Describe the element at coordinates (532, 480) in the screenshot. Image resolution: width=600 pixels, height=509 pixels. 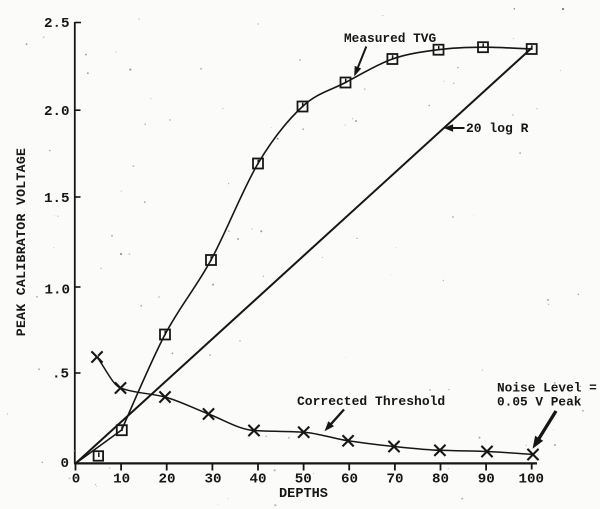
I see `svg-text: 100` at that location.